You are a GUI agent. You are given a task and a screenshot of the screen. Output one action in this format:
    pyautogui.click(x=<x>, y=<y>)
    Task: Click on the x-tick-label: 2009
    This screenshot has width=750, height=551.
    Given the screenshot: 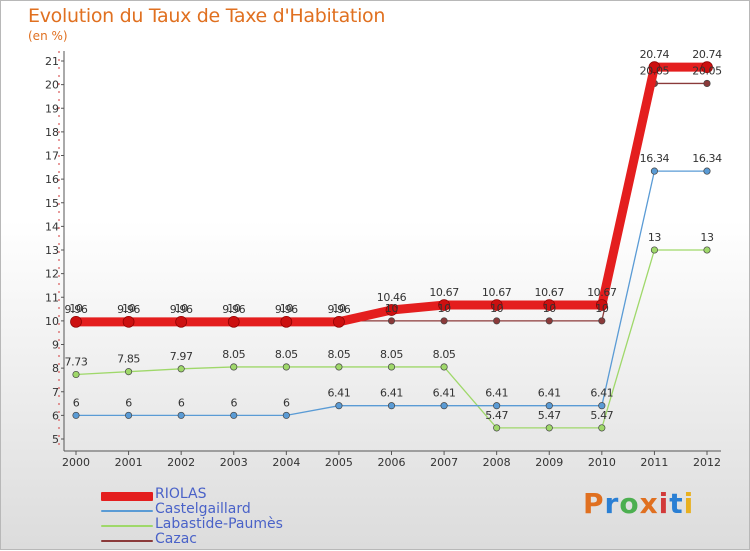 What is the action you would take?
    pyautogui.click(x=549, y=462)
    